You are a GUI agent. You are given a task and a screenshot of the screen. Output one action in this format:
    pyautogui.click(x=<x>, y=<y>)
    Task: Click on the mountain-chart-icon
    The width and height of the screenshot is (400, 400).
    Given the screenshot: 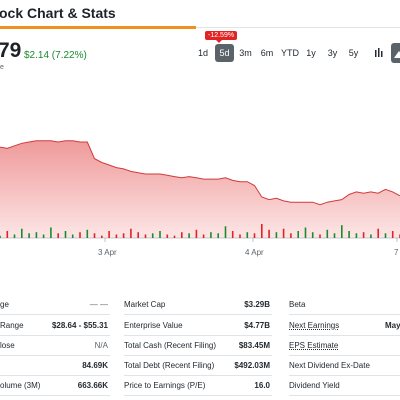 What is the action you would take?
    pyautogui.click(x=397, y=54)
    